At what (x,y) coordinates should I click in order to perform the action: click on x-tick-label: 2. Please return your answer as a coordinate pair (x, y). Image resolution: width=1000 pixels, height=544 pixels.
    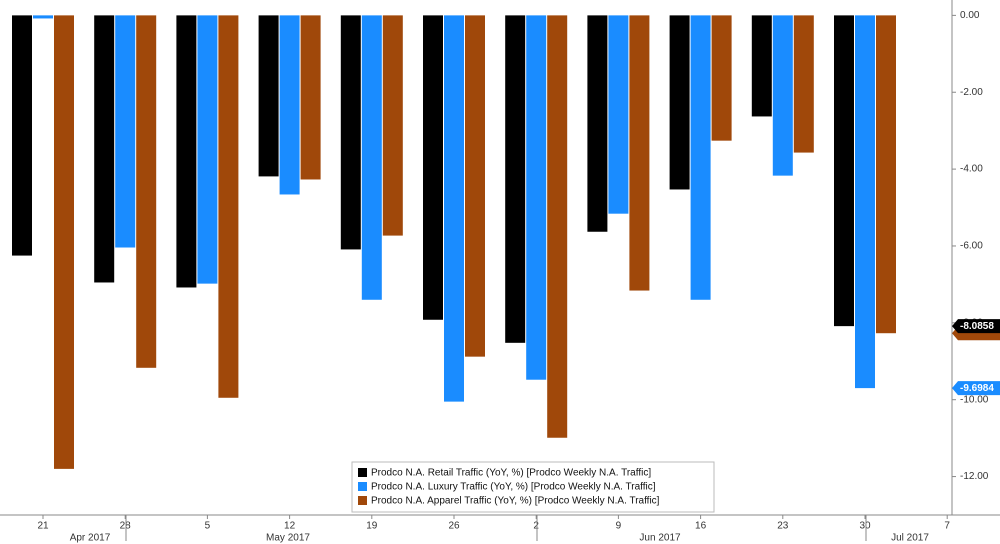
    Looking at the image, I should click on (536, 526).